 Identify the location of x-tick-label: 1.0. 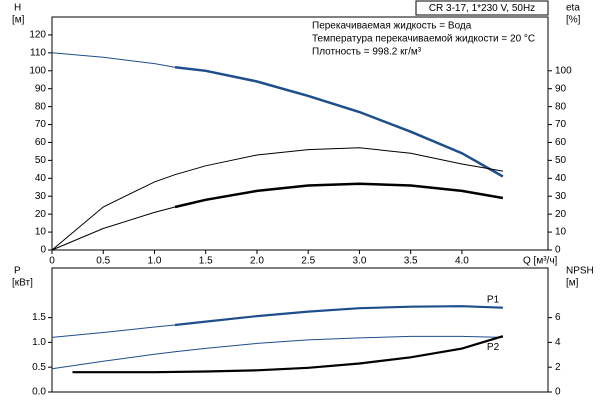
(155, 261).